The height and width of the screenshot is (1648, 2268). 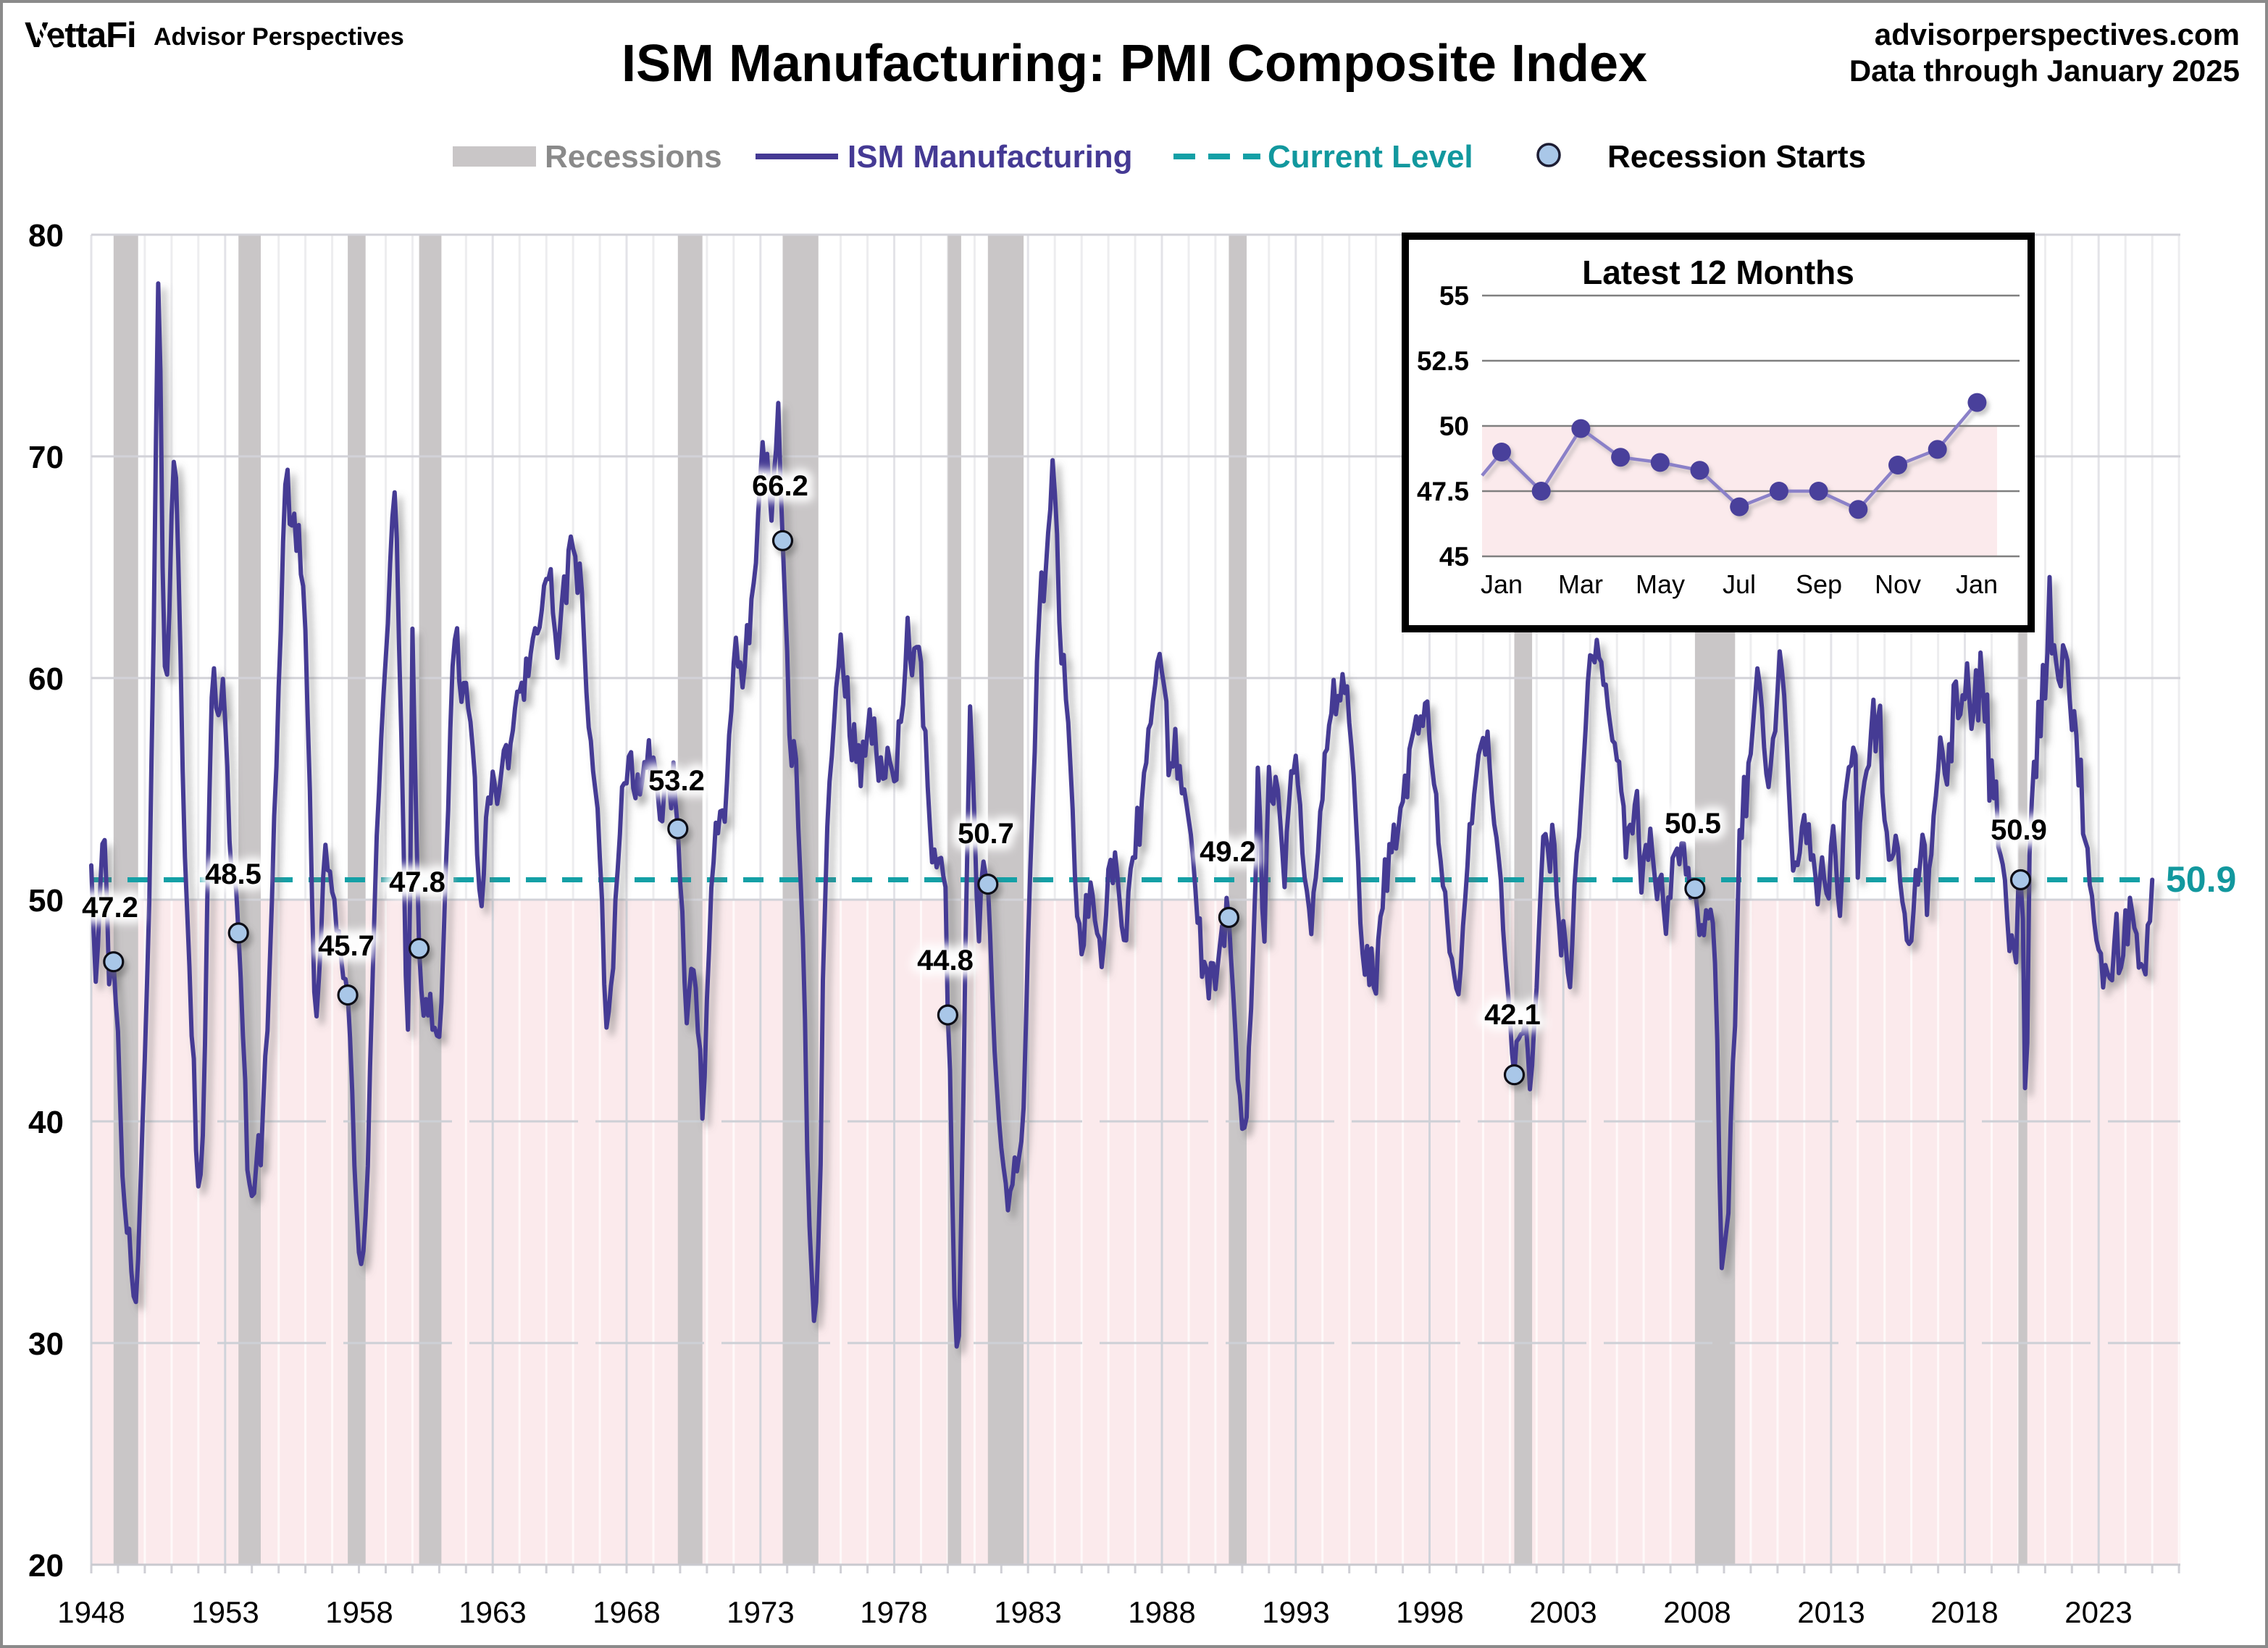 I want to click on svg-text: 1978, so click(x=894, y=1612).